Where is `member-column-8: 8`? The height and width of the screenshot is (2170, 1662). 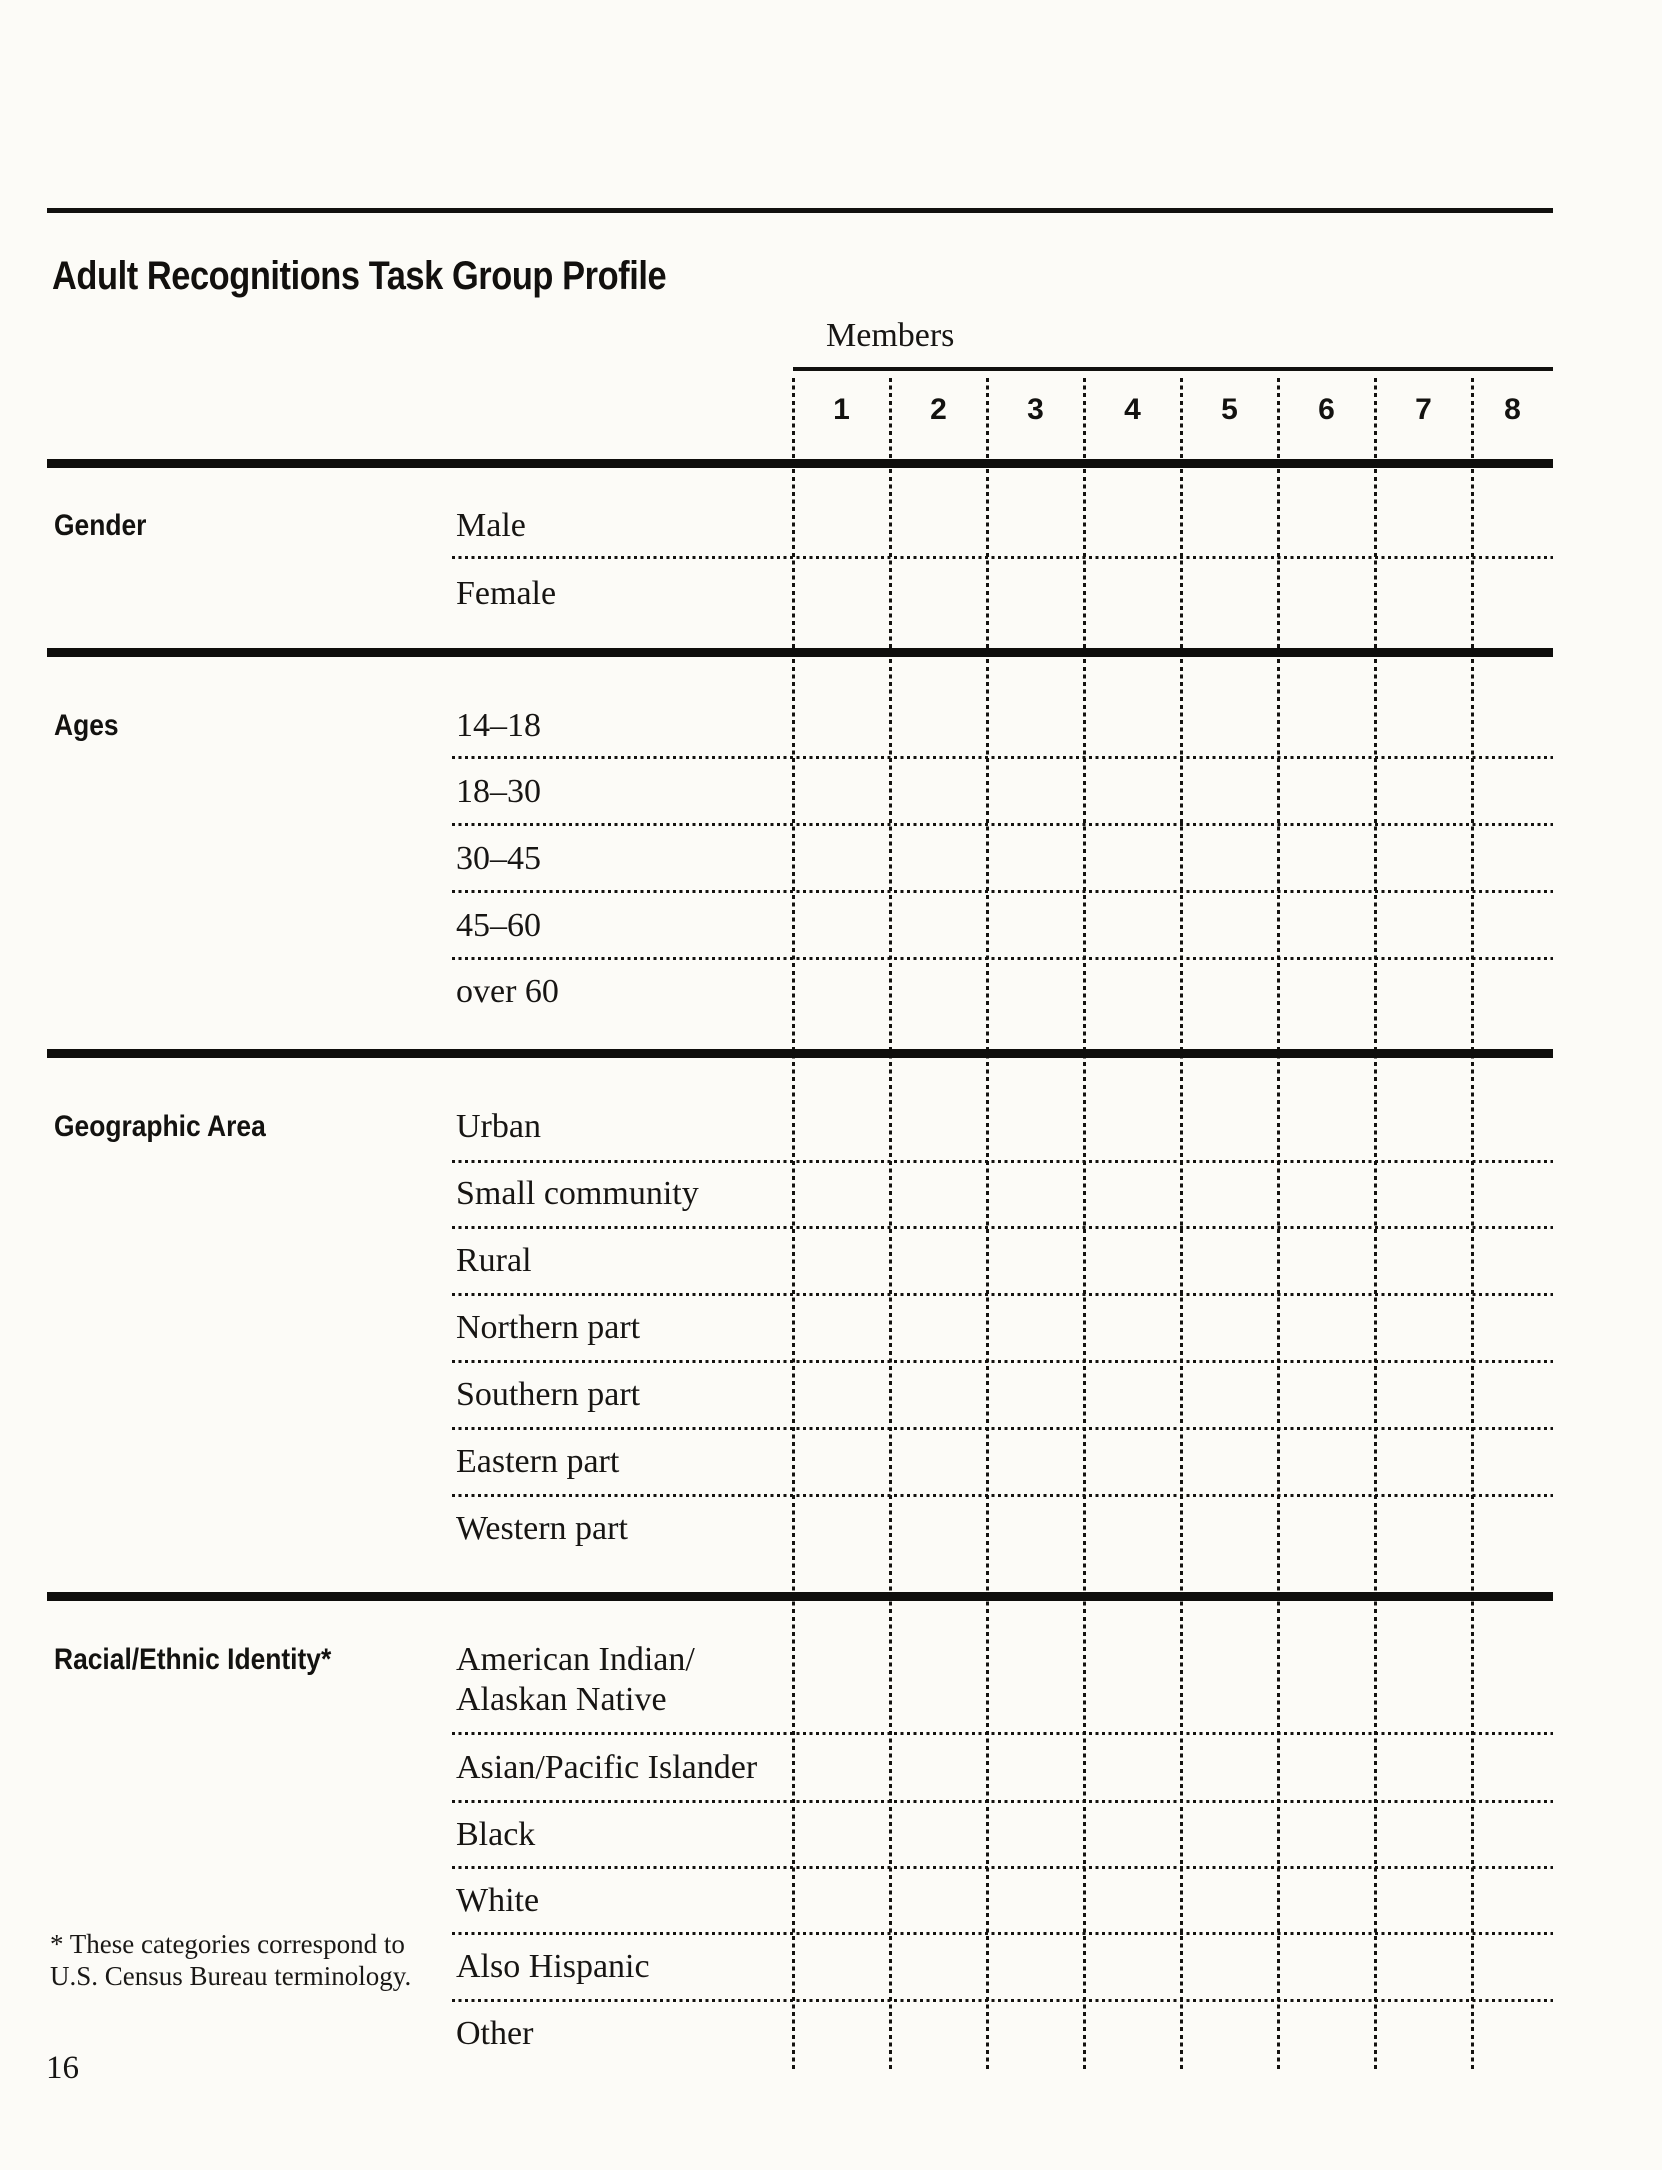
member-column-8: 8 is located at coordinates (1512, 409).